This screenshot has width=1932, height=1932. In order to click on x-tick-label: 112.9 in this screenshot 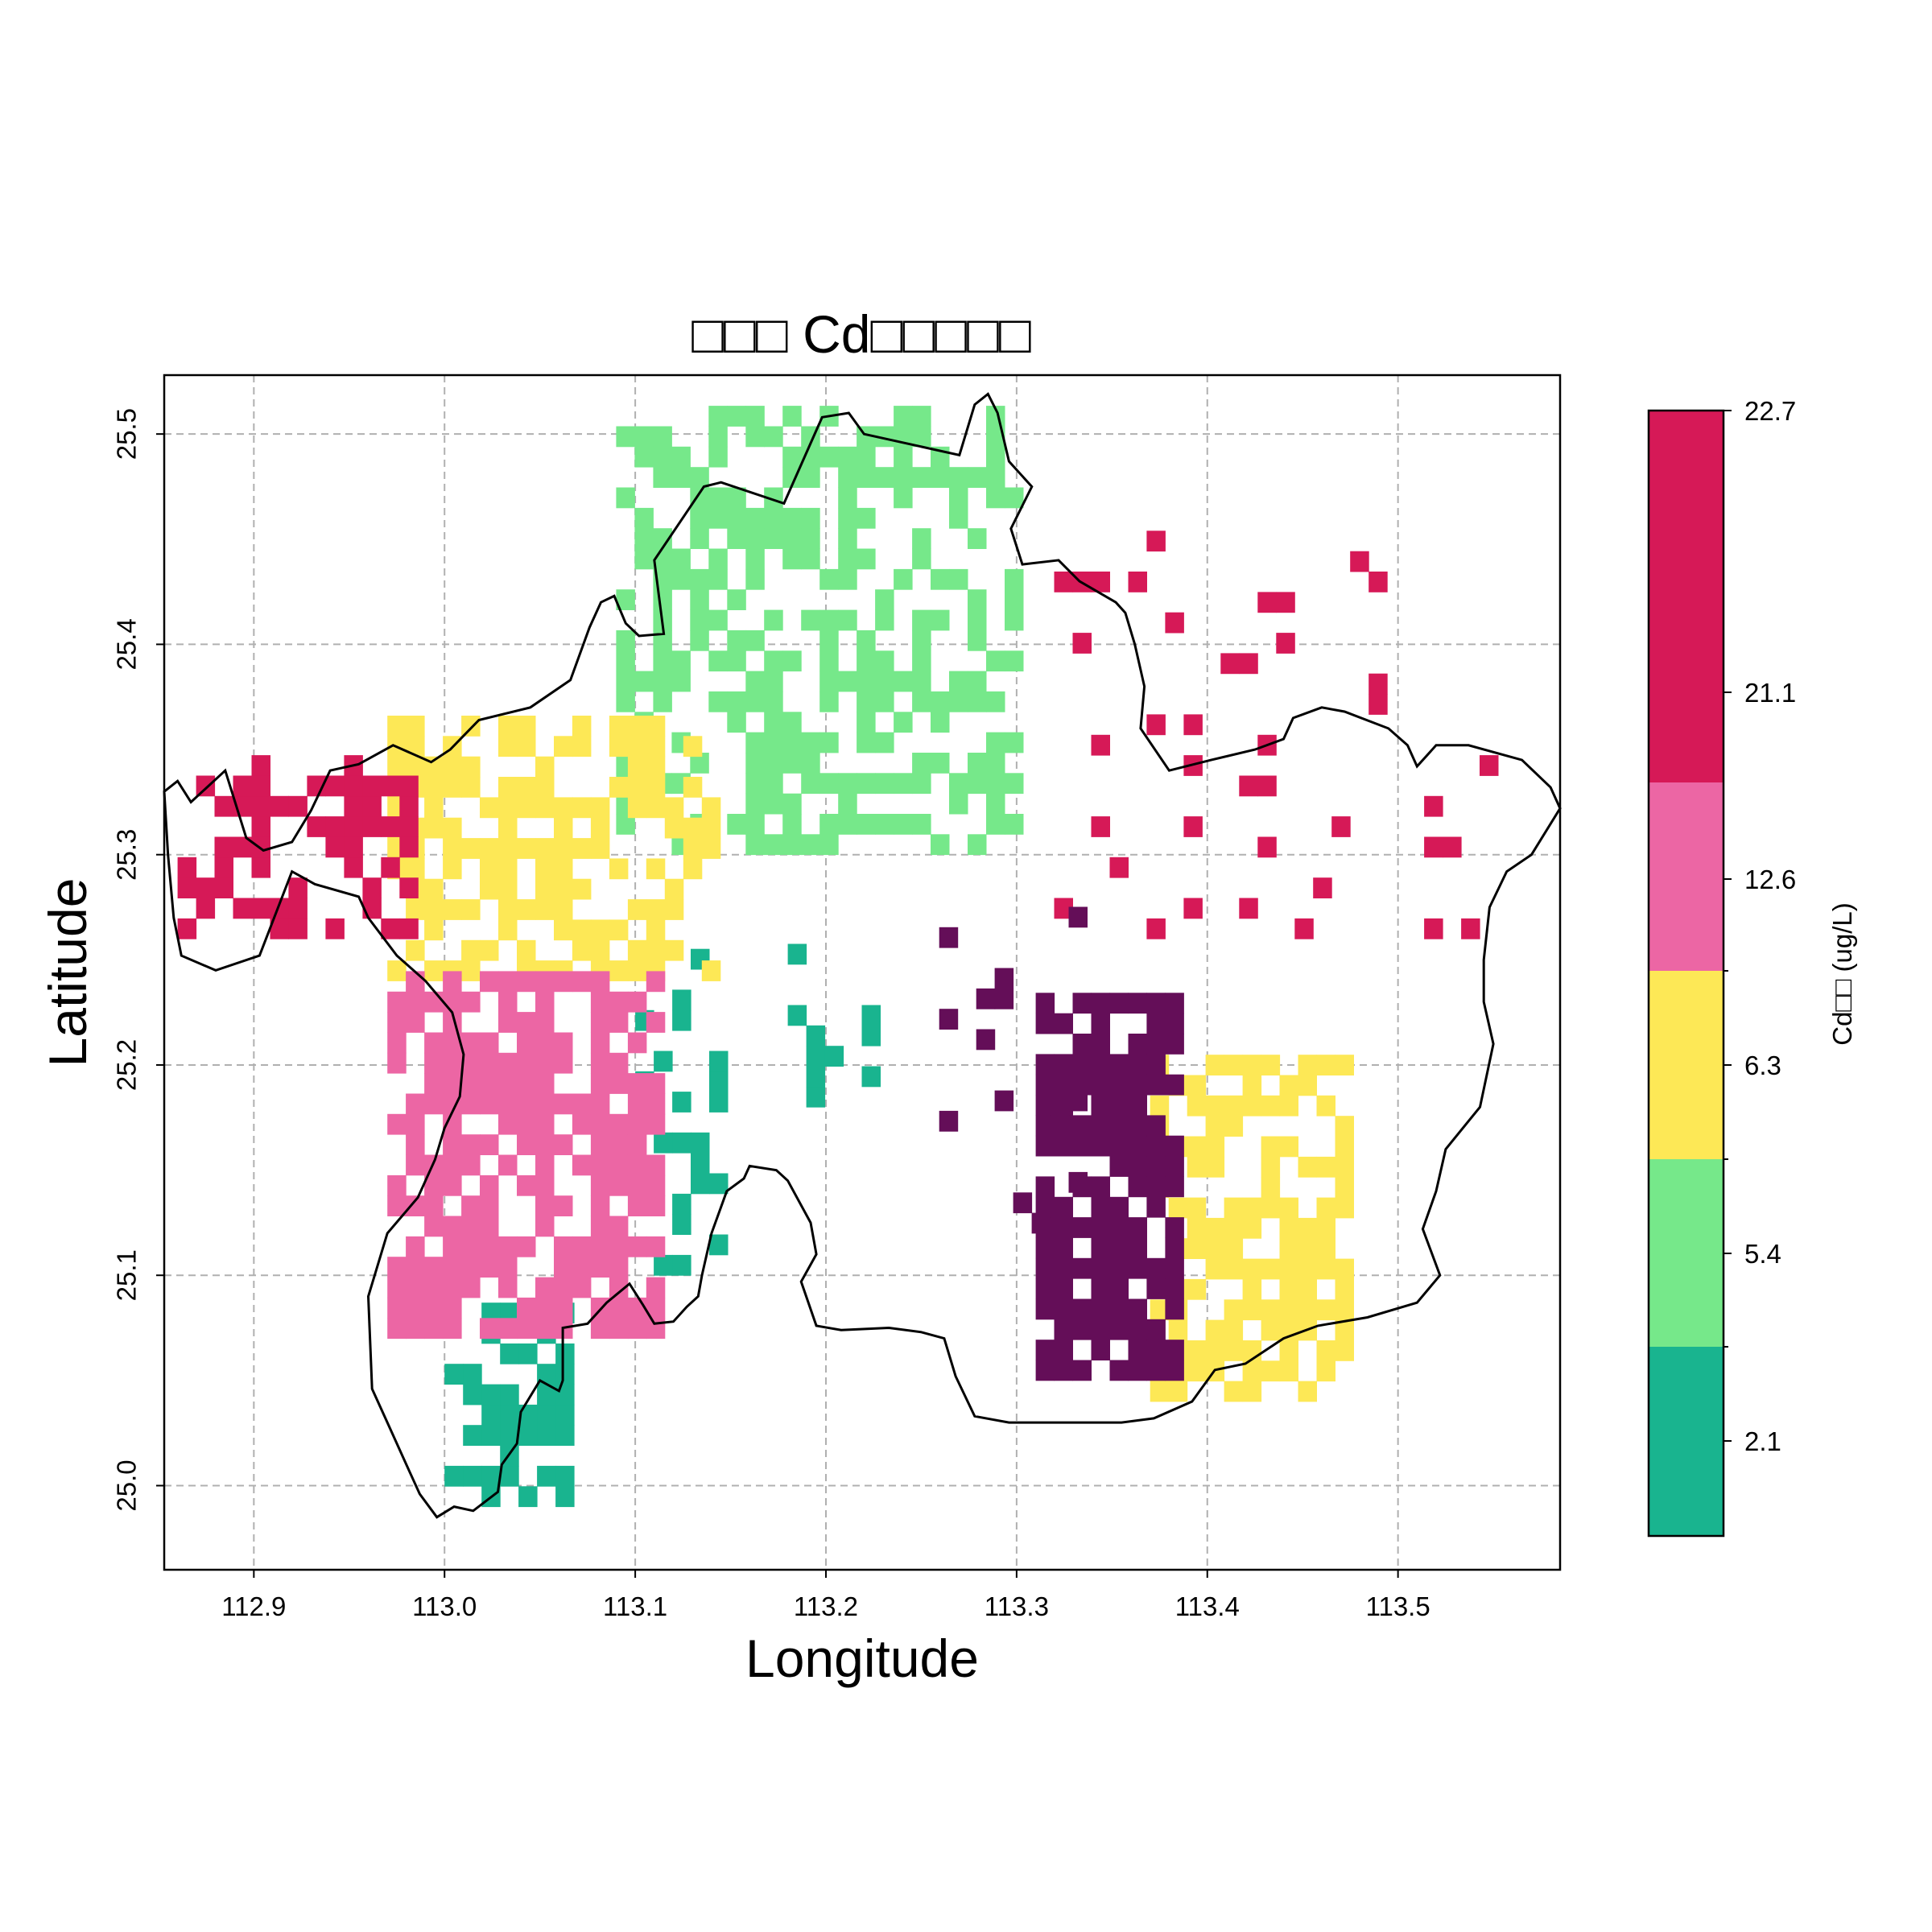, I will do `click(253, 1606)`.